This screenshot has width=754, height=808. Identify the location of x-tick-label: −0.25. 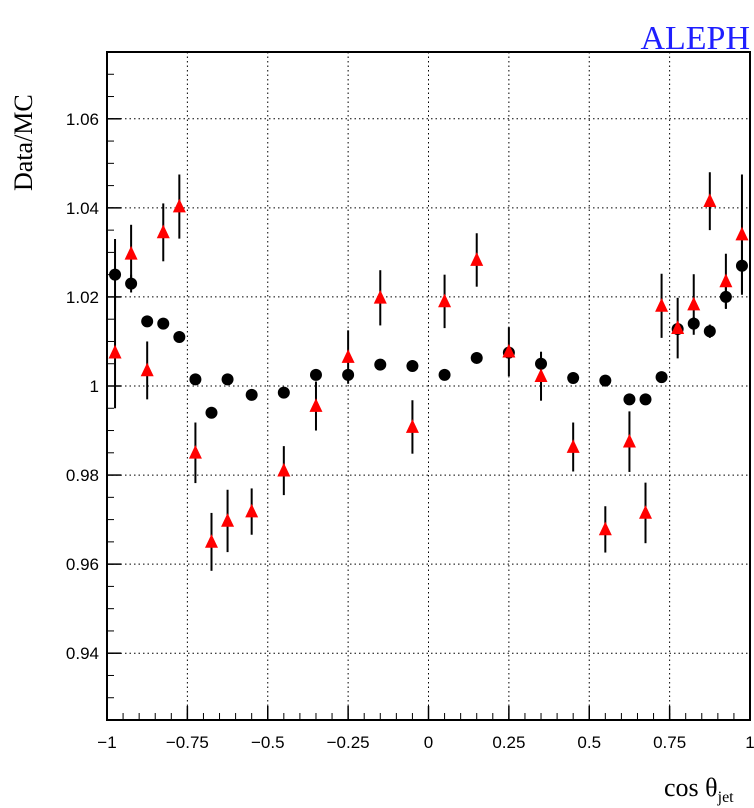
(348, 742).